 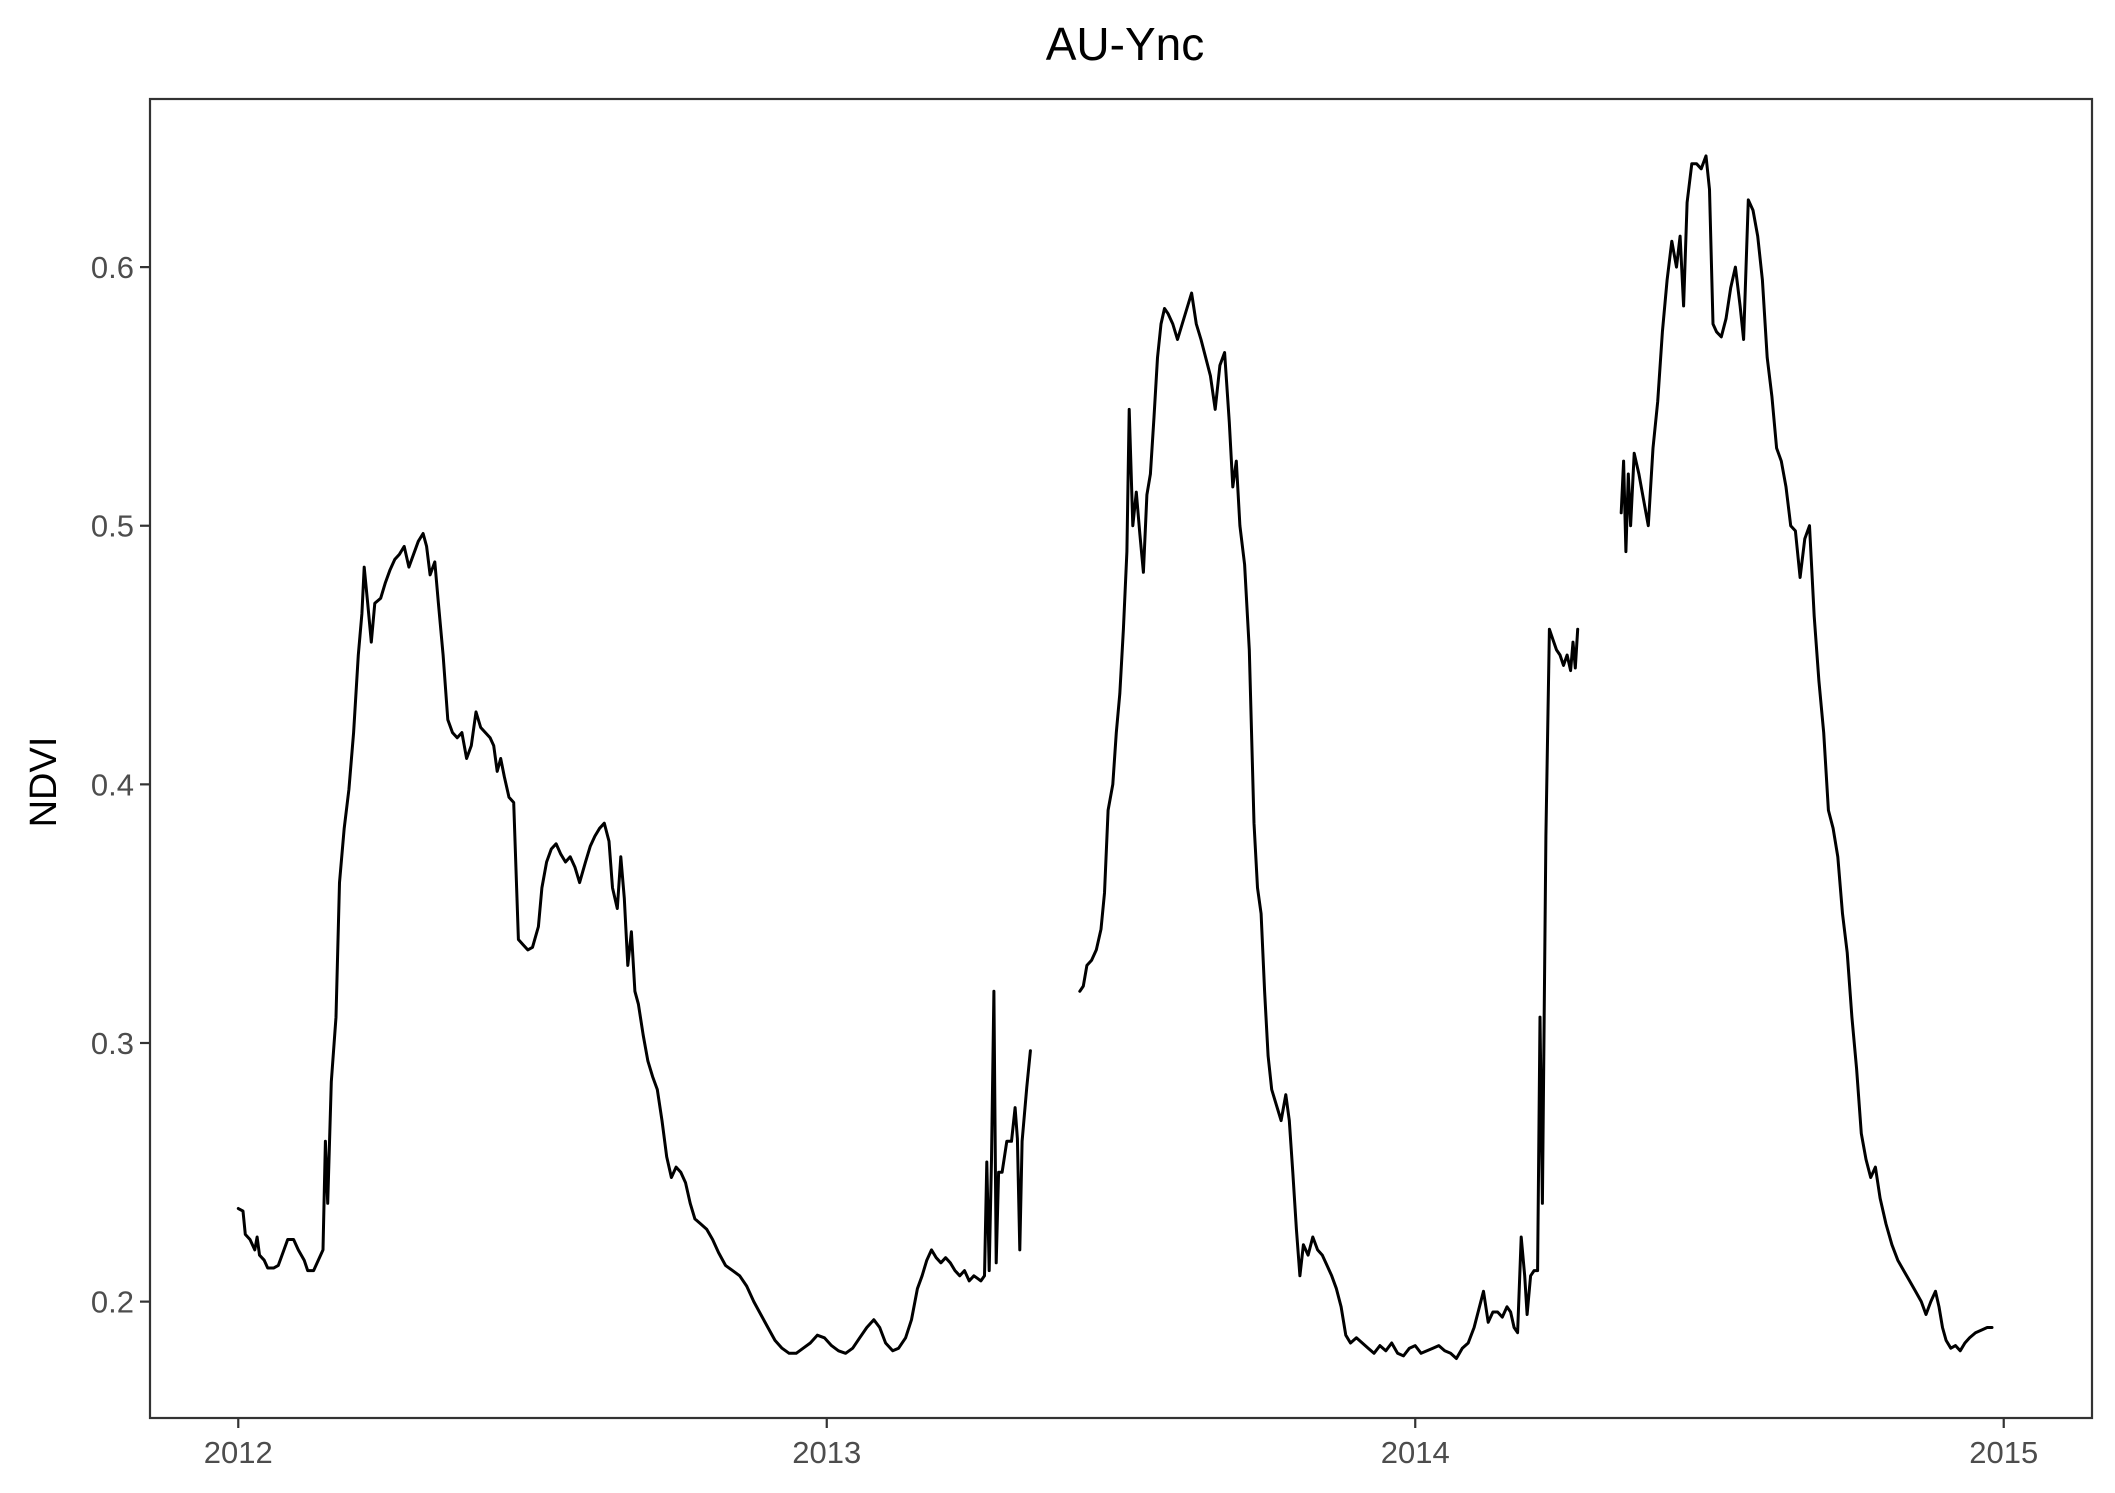 I want to click on x-tick-label: 2015, so click(x=2003, y=1452).